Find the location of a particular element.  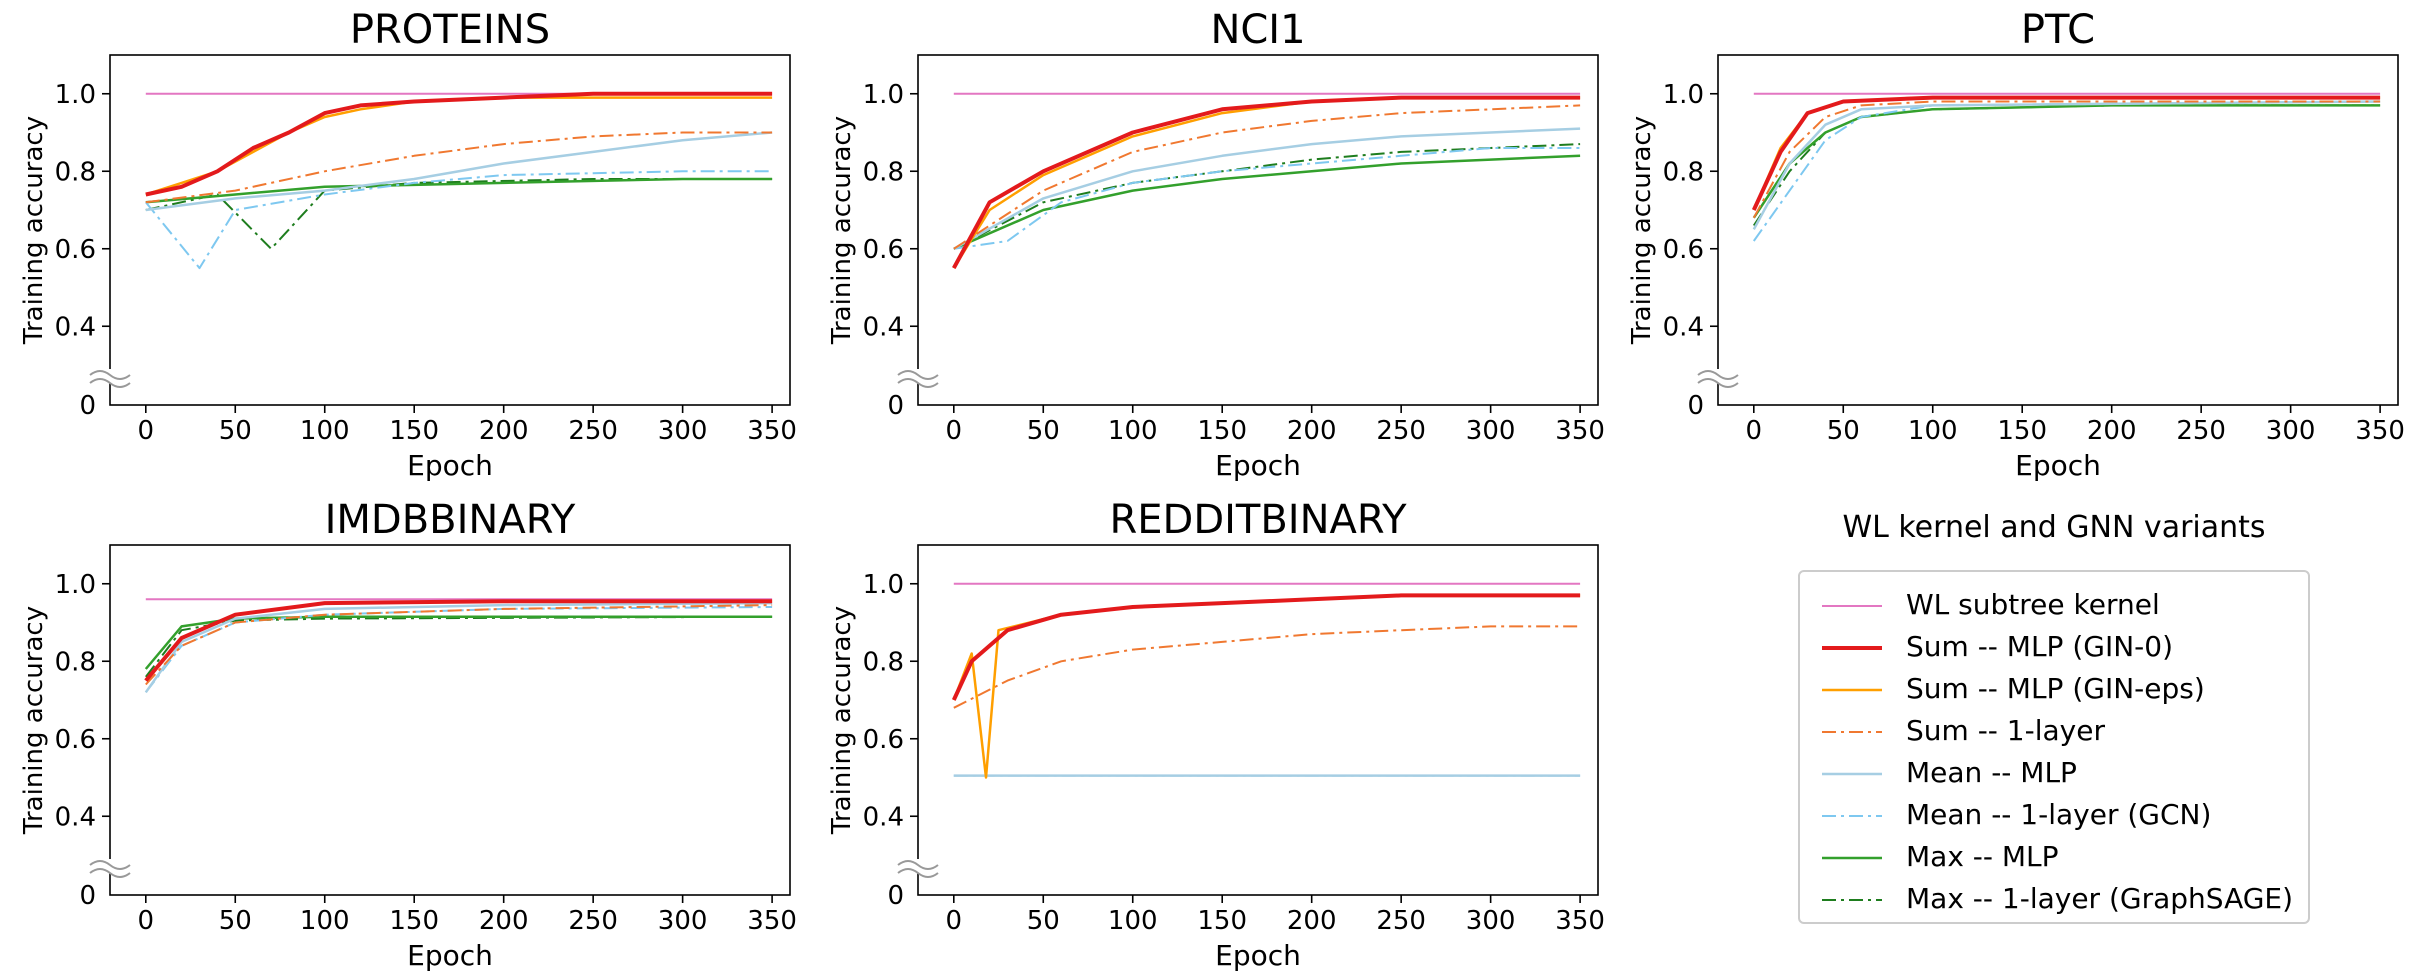

legend-label: WL subtree kernel is located at coordinates (2033, 604).